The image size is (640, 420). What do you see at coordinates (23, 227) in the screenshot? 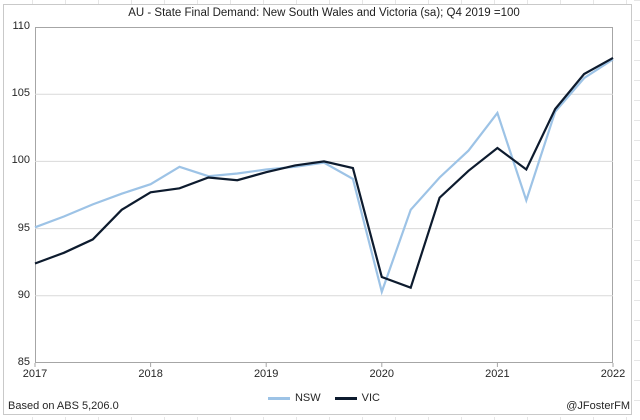
I see `y-tick-label: 95` at bounding box center [23, 227].